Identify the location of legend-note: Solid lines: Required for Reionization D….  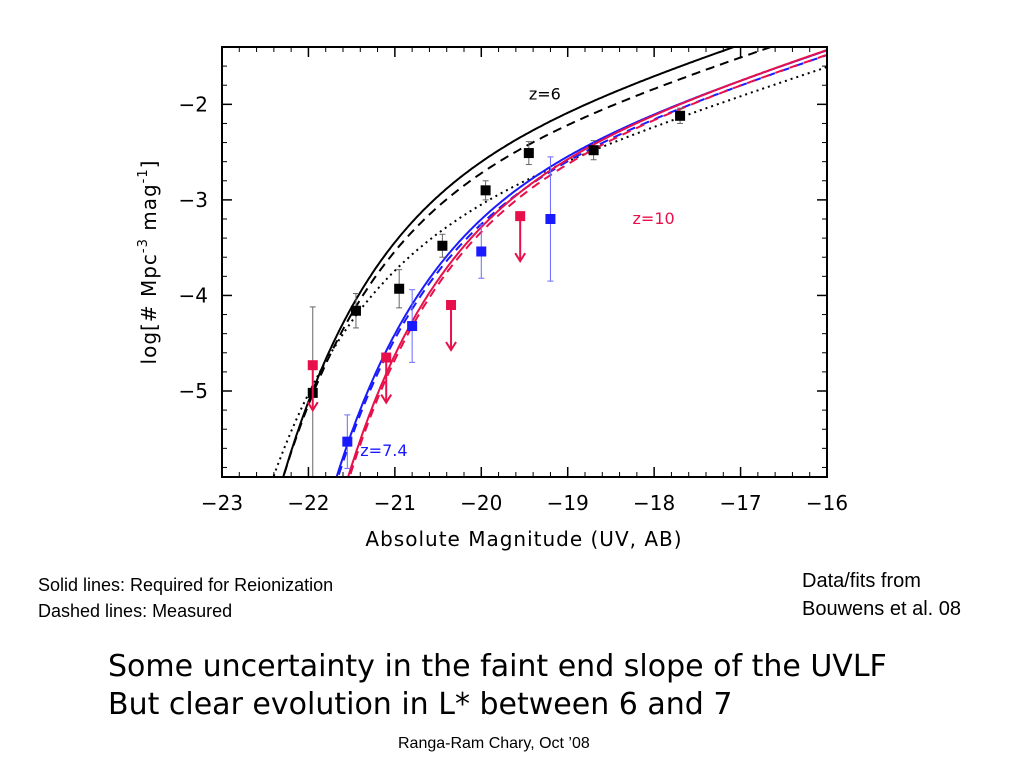
(185, 598).